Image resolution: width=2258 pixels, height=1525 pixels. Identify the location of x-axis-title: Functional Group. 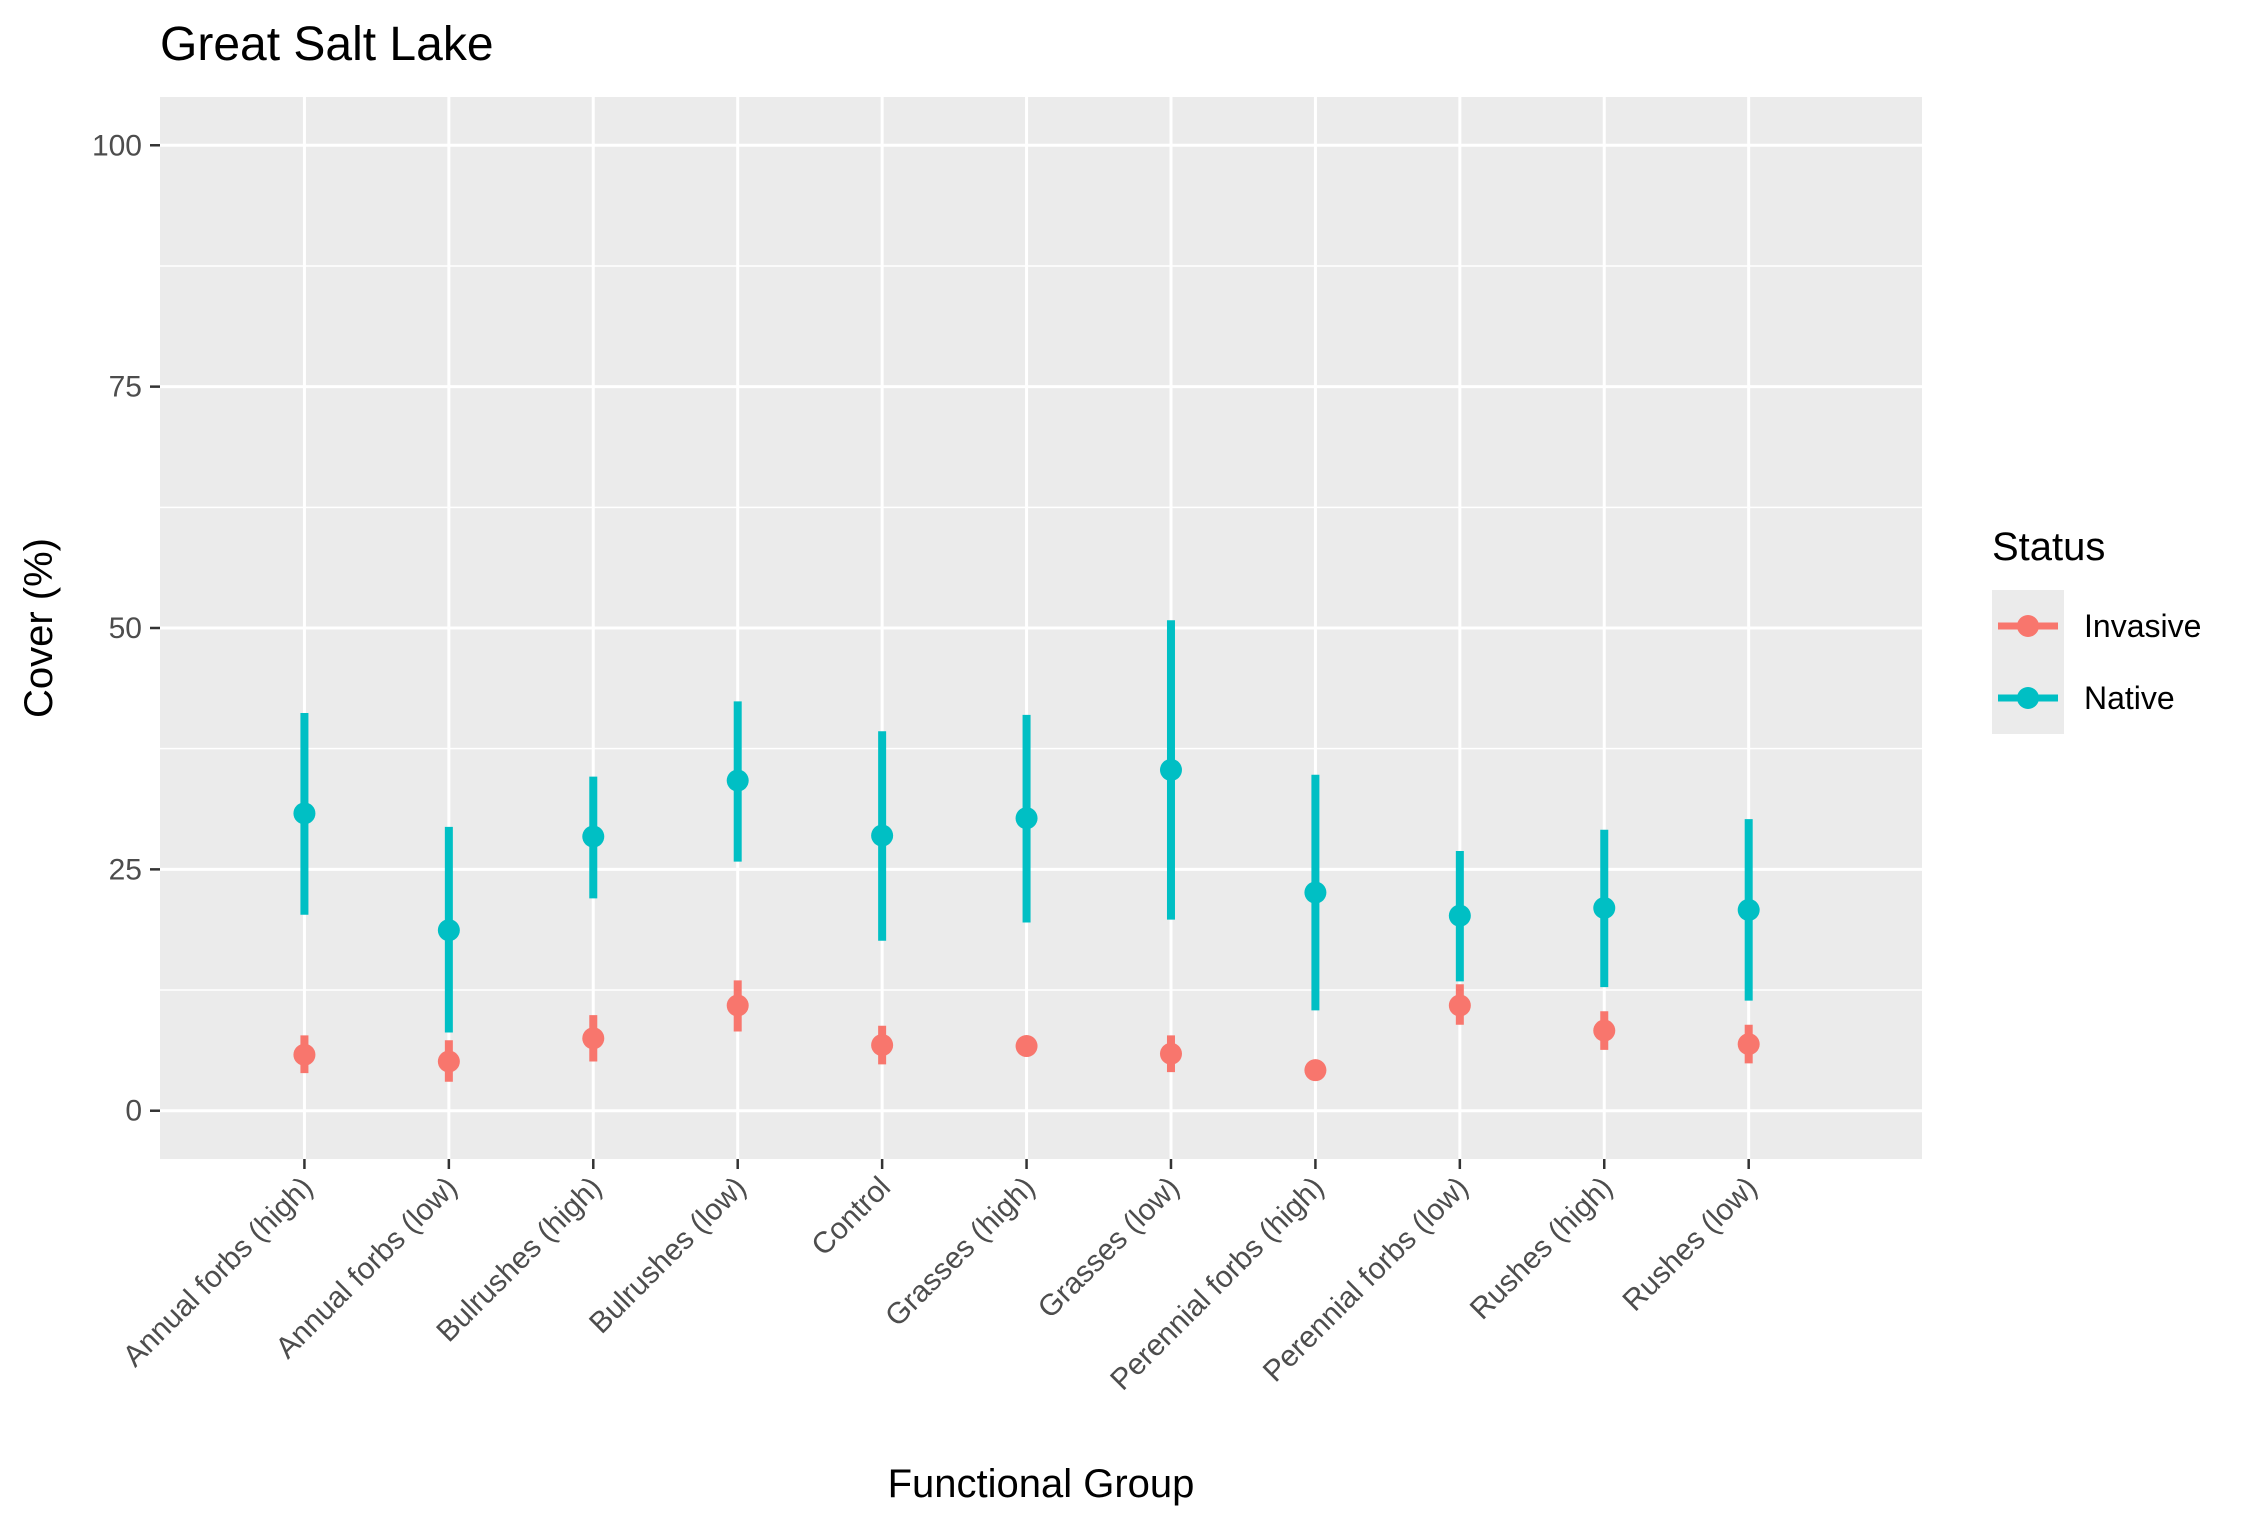
(1041, 1484).